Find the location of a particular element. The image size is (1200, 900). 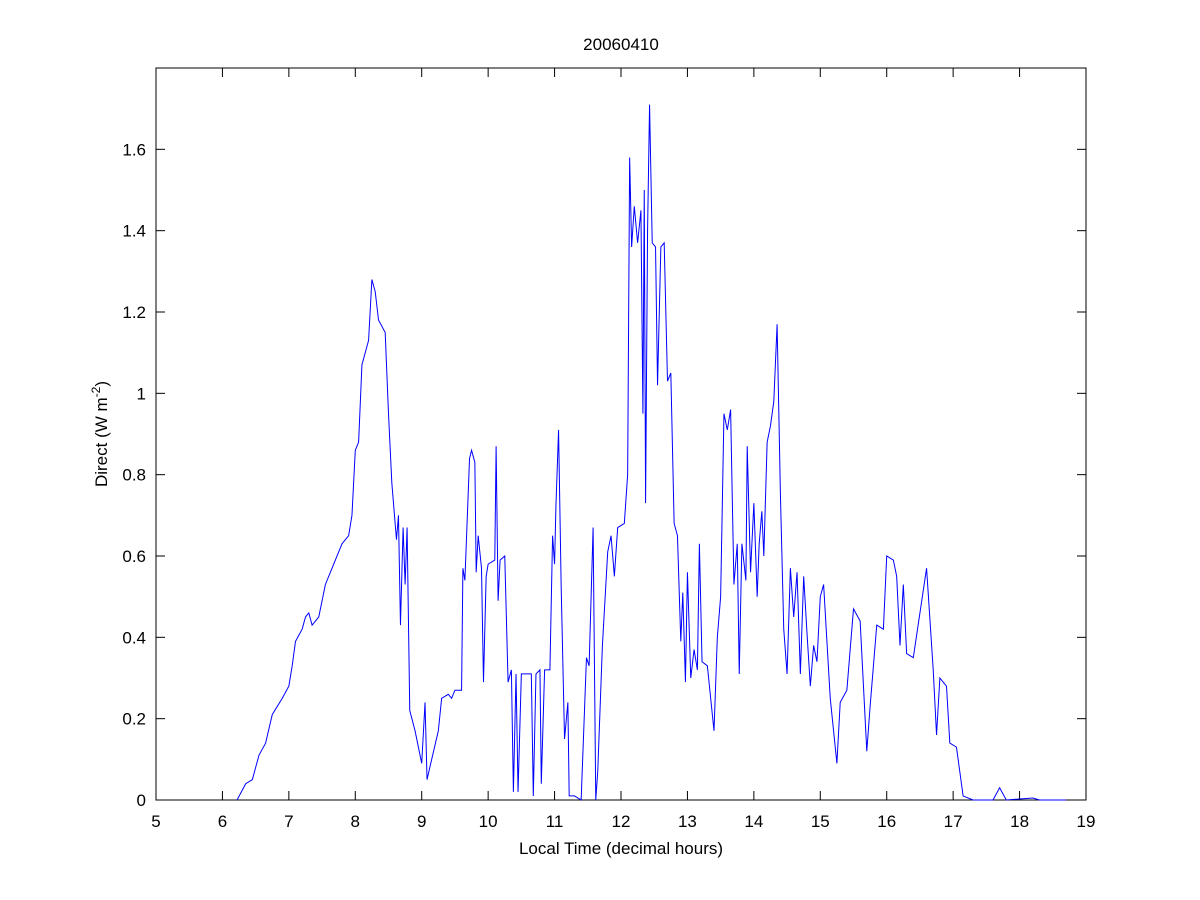

x-tick-label: 18 is located at coordinates (1019, 821).